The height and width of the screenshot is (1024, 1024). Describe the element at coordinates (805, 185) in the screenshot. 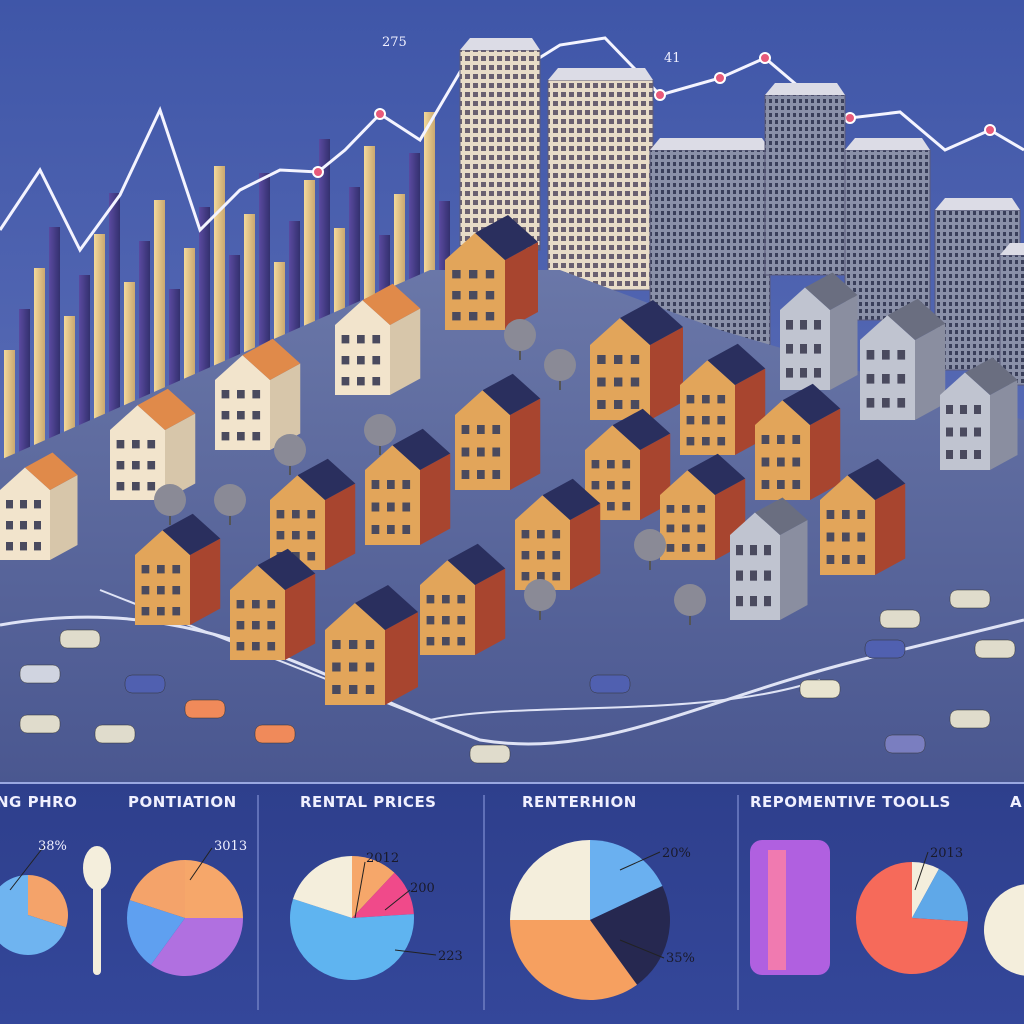

I see `tower` at that location.